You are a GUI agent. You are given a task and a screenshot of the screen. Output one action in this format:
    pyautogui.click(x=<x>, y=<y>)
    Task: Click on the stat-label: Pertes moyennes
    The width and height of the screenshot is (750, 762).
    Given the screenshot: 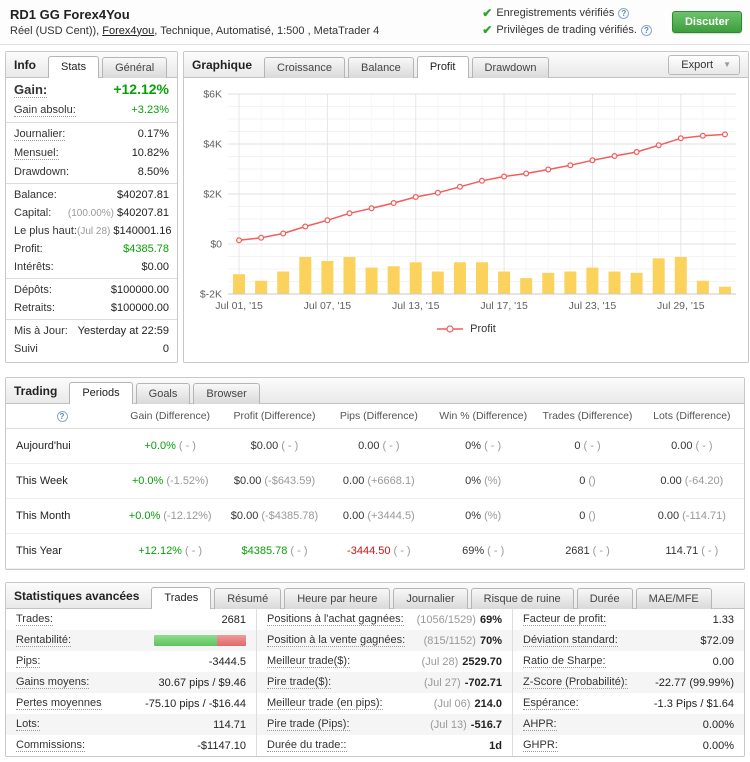 What is the action you would take?
    pyautogui.click(x=59, y=703)
    